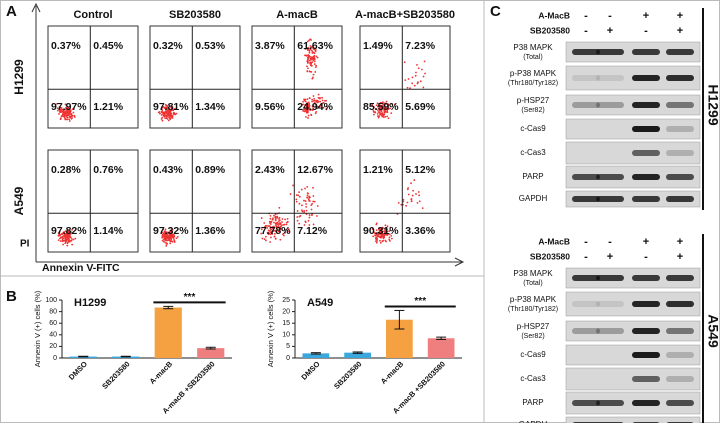  Describe the element at coordinates (90, 303) in the screenshot. I see `chart-title: H1299` at that location.